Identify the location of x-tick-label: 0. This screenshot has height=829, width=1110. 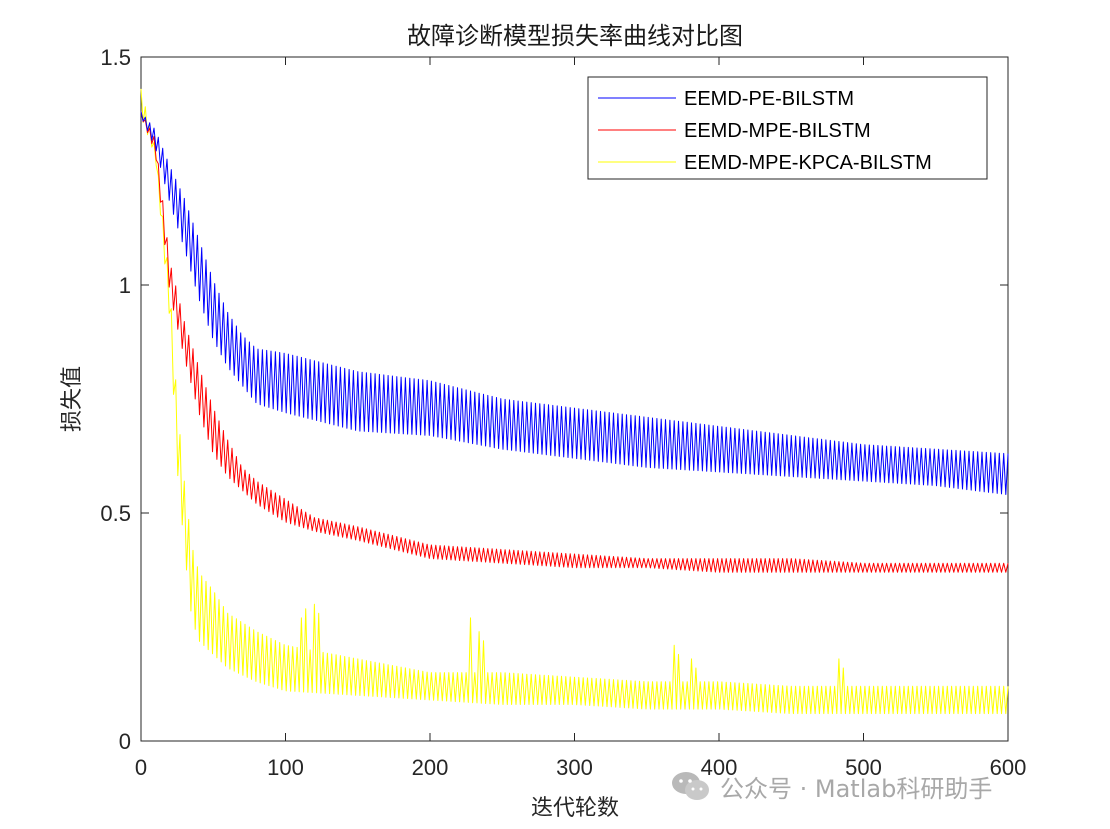
(141, 767).